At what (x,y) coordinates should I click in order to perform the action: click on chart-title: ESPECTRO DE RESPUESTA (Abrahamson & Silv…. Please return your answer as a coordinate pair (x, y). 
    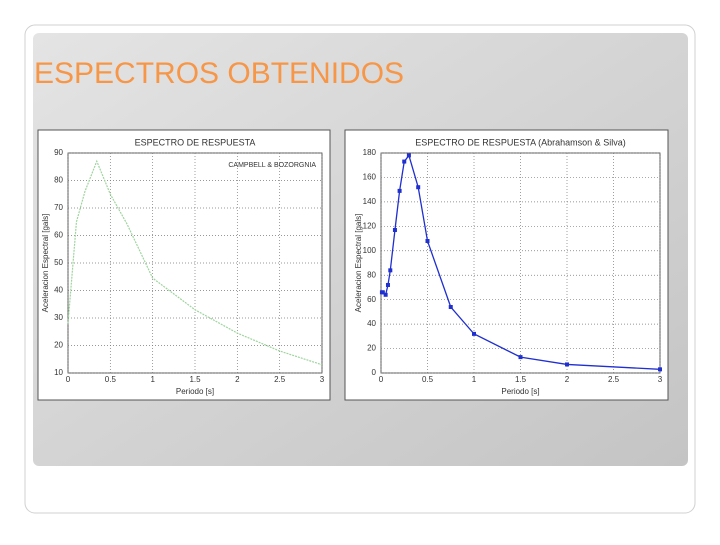
    Looking at the image, I should click on (520, 142).